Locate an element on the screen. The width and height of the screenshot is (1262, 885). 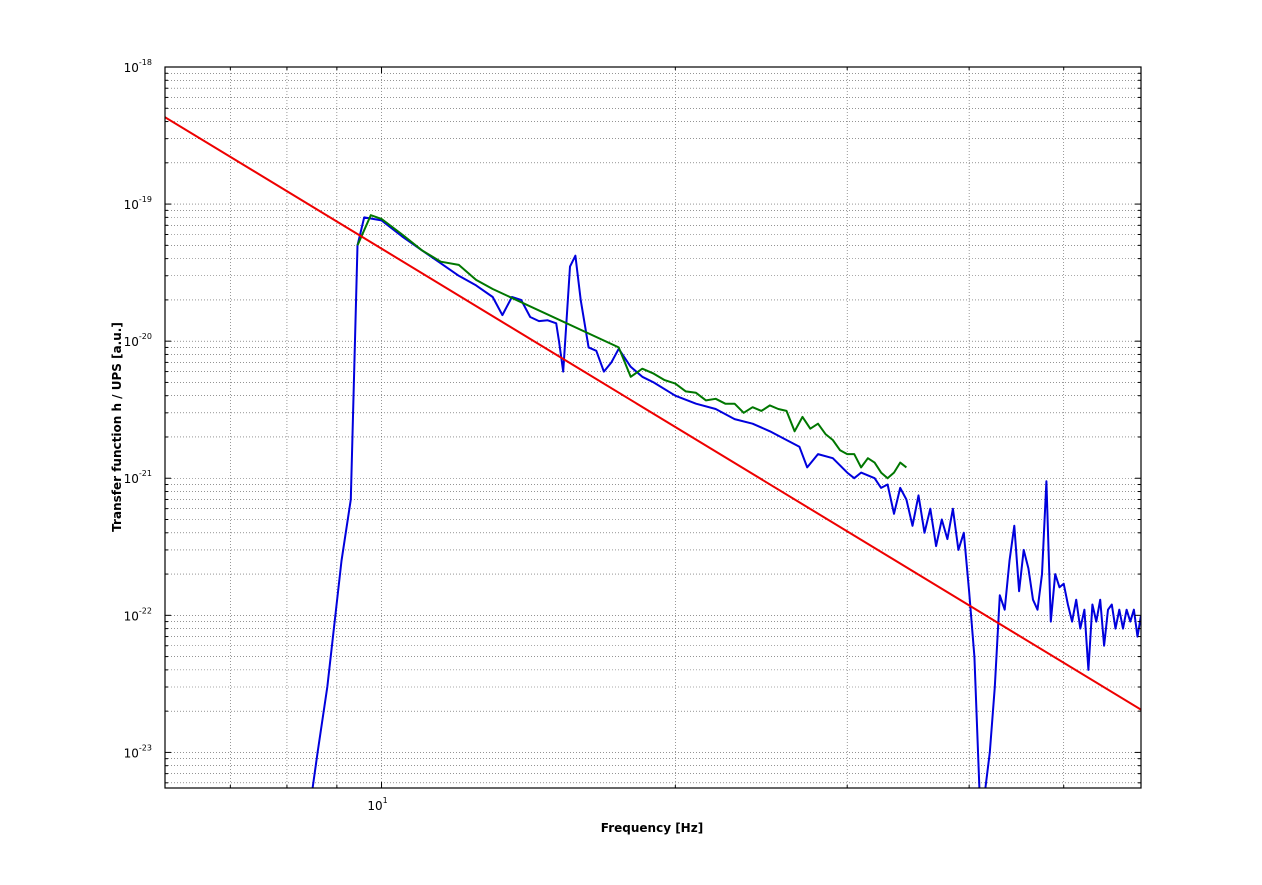
y-tick-label: 10-23 is located at coordinates (138, 751).